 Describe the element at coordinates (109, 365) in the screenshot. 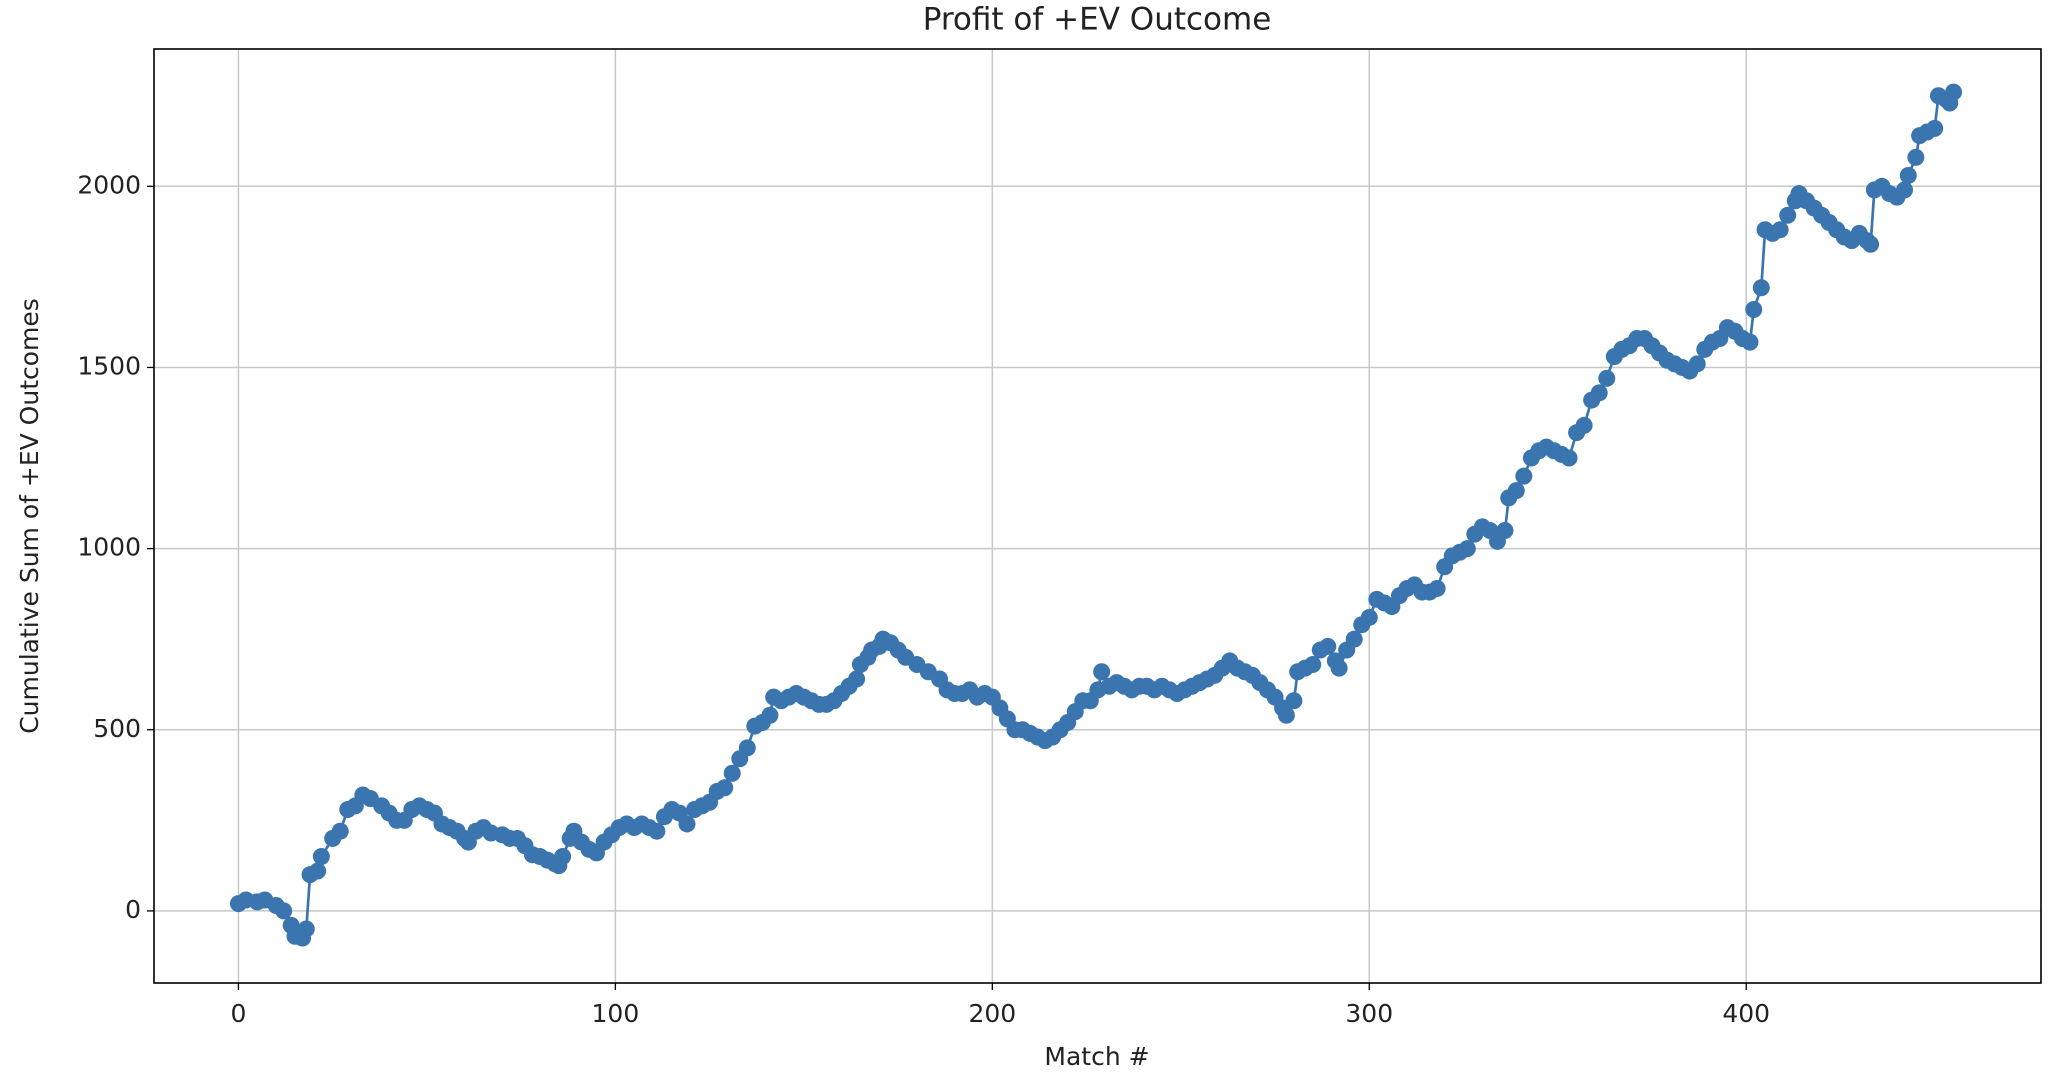

I see `y-tick-label: 1500` at that location.